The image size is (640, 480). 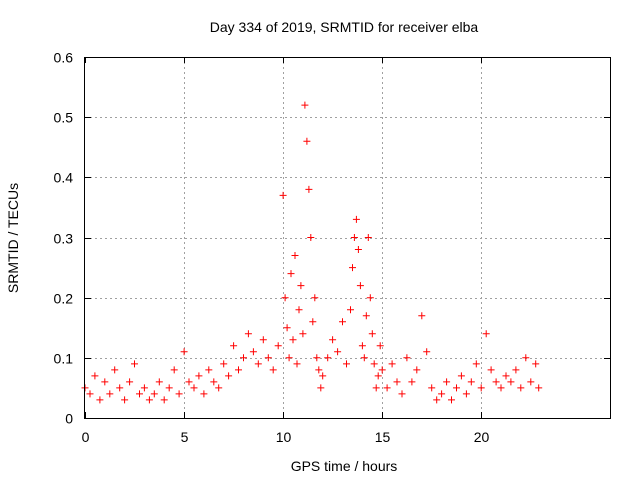 I want to click on y-tick-label: 0.5, so click(x=64, y=118).